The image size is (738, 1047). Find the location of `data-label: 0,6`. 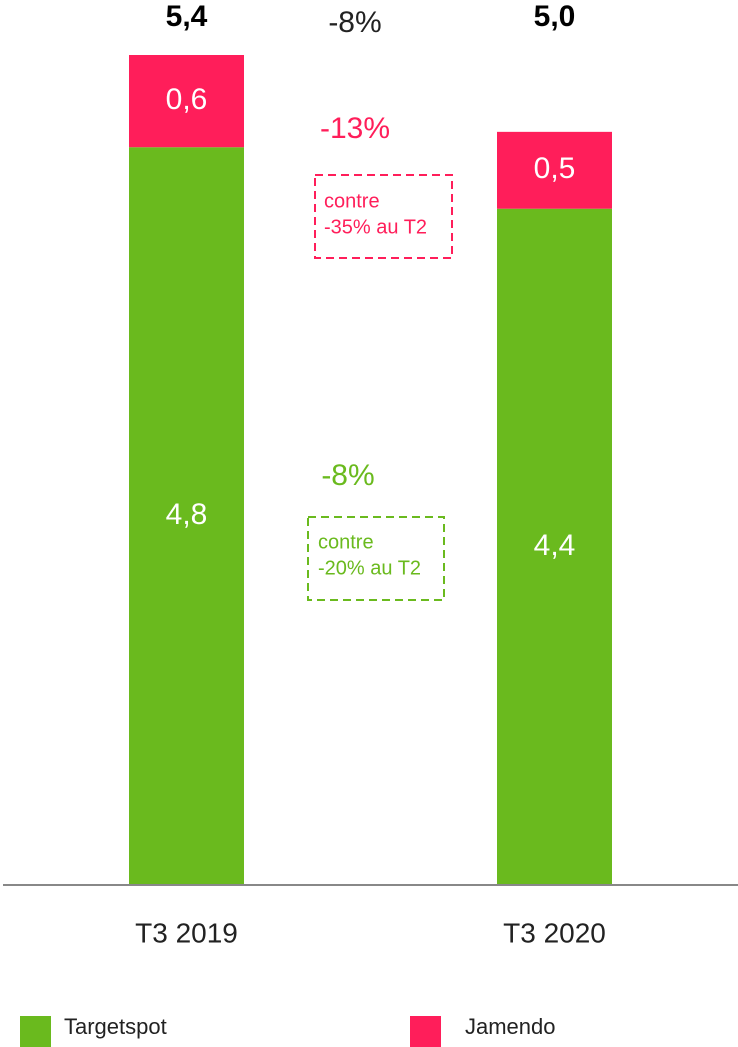

data-label: 0,6 is located at coordinates (187, 99).